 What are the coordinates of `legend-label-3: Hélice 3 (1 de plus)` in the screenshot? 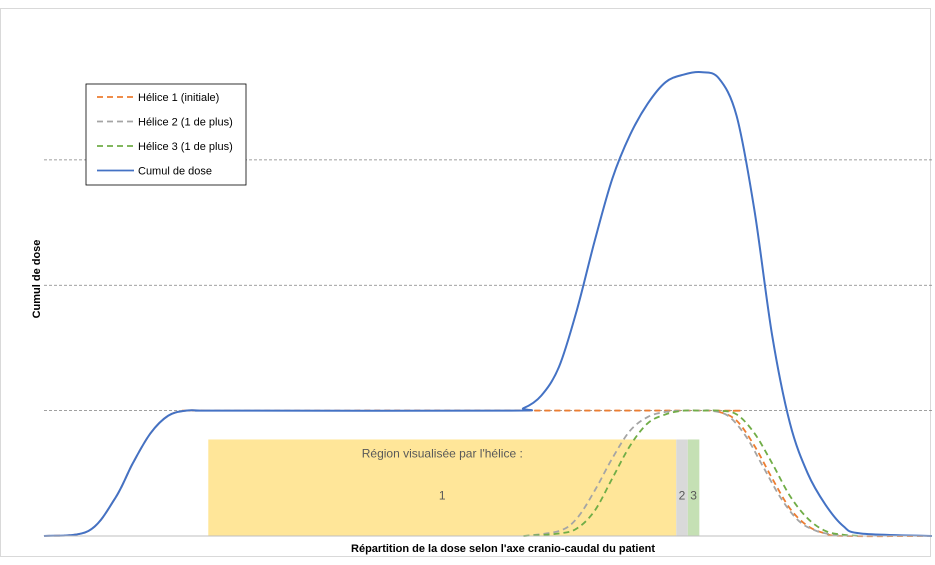 It's located at (185, 147).